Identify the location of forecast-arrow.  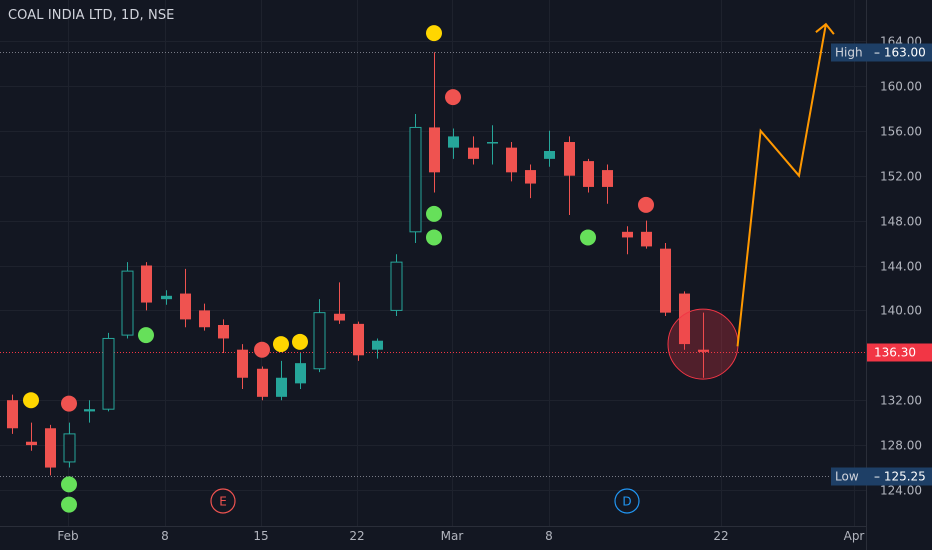
(785, 184).